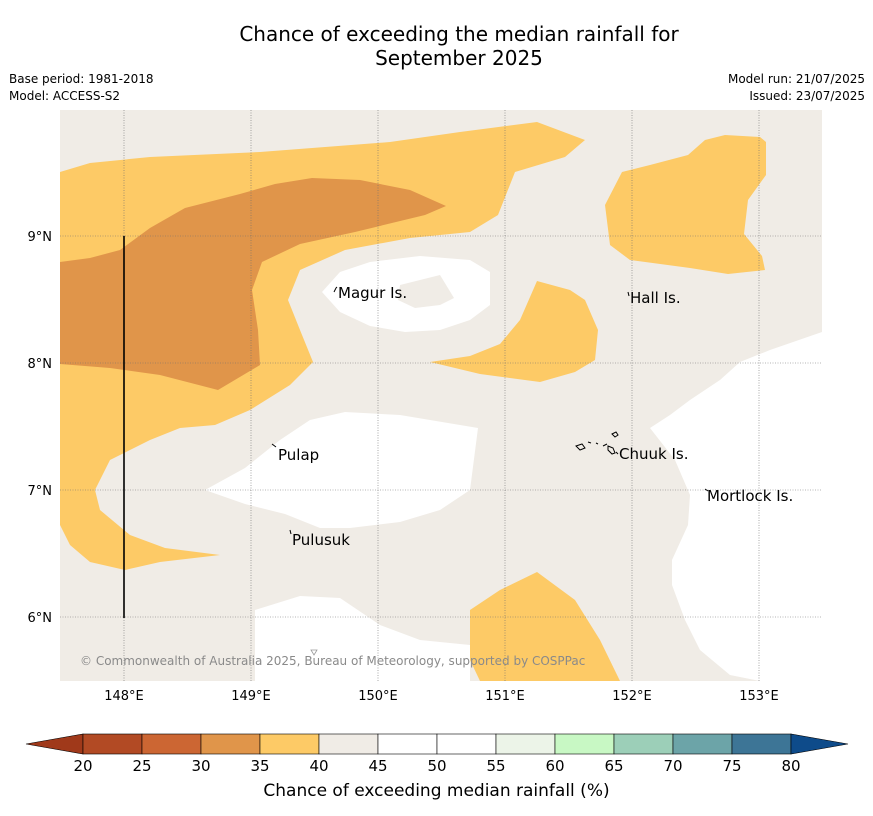  I want to click on colorbar-over-arrow, so click(819, 744).